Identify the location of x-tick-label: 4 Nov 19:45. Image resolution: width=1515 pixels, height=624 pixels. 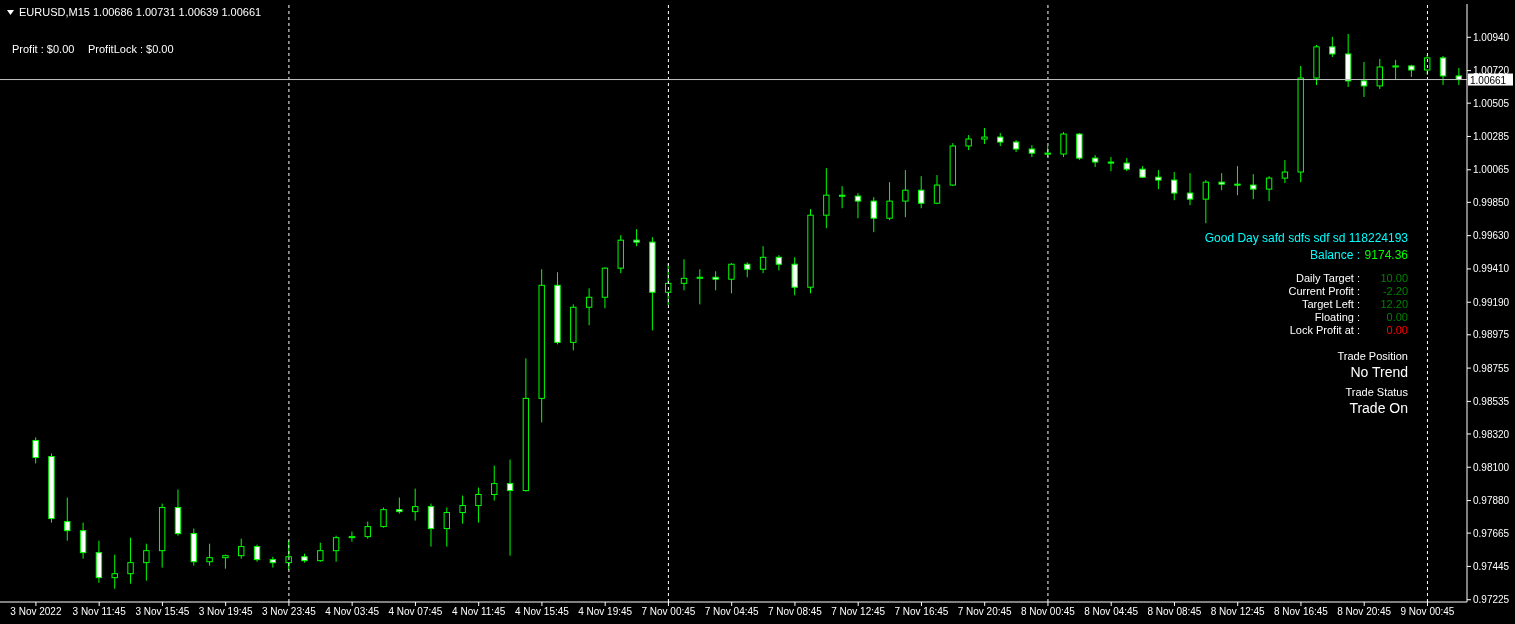
(605, 612).